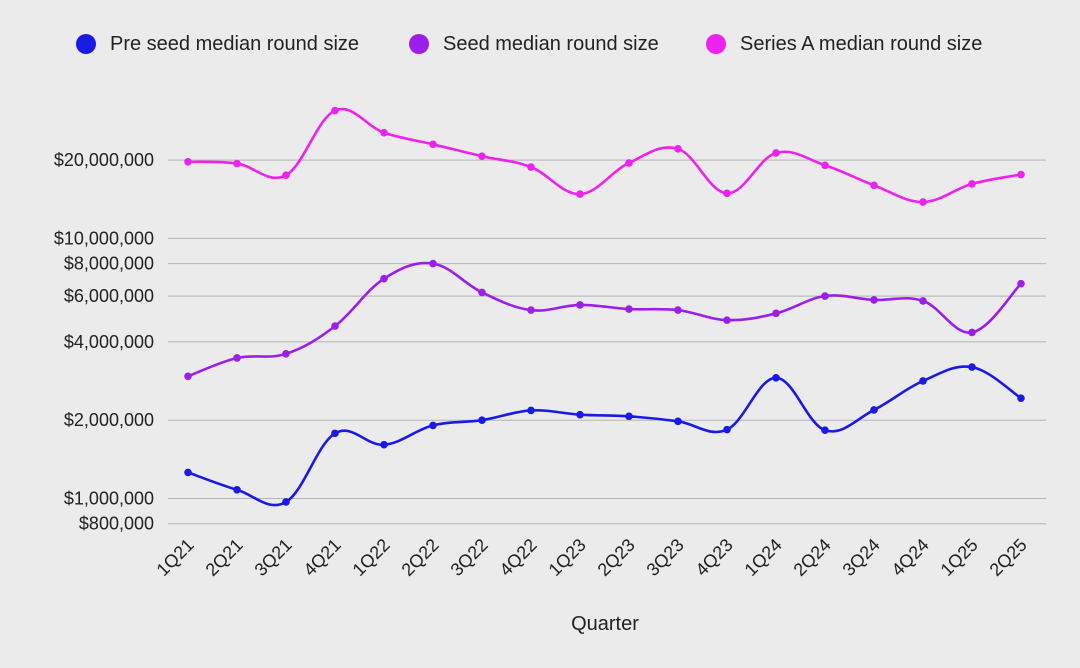 The height and width of the screenshot is (668, 1080). Describe the element at coordinates (763, 557) in the screenshot. I see `x-tick-label: 1Q24` at that location.